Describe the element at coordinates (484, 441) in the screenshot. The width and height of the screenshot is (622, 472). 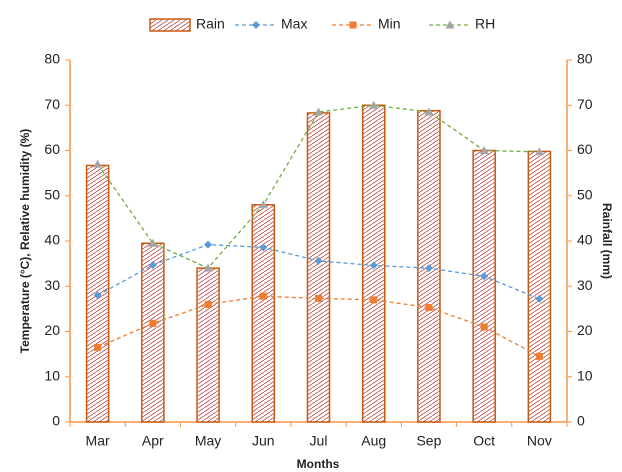
I see `x-tick-label: Oct` at that location.